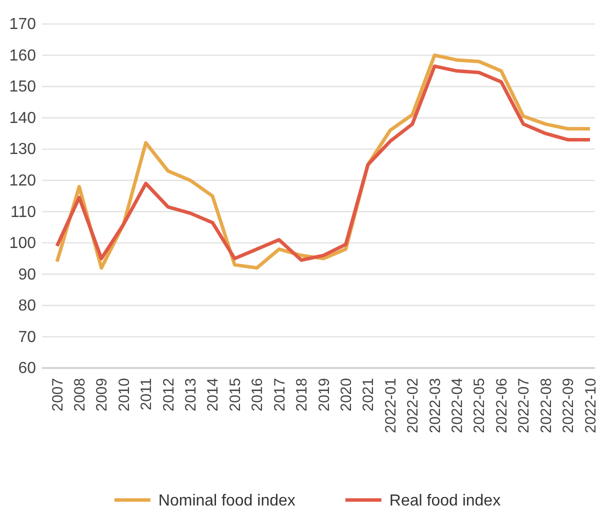  I want to click on y-tick-label: 170, so click(22, 25).